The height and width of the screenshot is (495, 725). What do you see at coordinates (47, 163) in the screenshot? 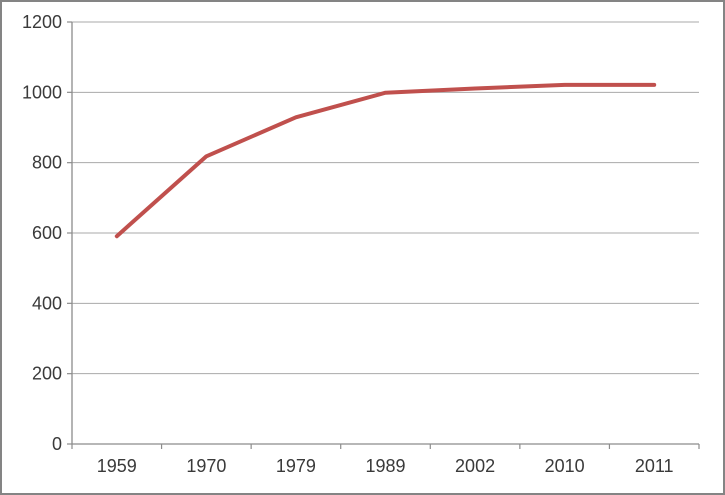
I see `y-tick-label: 800` at bounding box center [47, 163].